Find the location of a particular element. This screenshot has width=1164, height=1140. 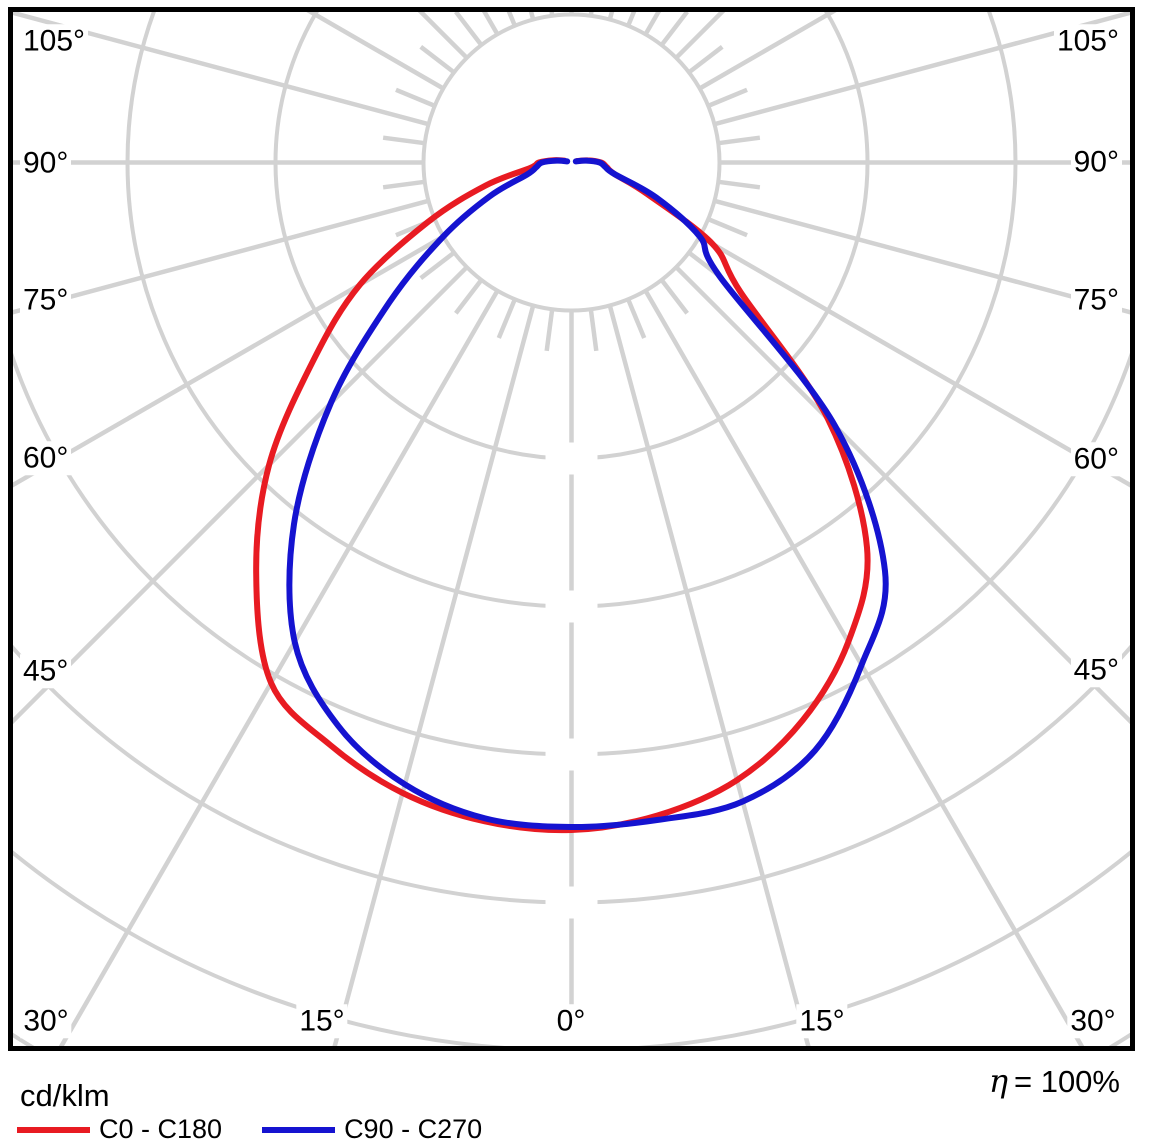

grid-tick-112.5 is located at coordinates (727, 98).